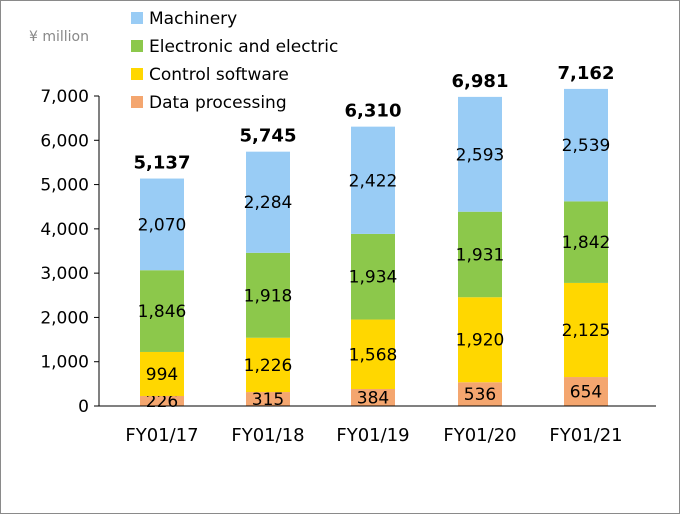 The width and height of the screenshot is (680, 515). Describe the element at coordinates (64, 318) in the screenshot. I see `y-tick-label: 2,000` at that location.